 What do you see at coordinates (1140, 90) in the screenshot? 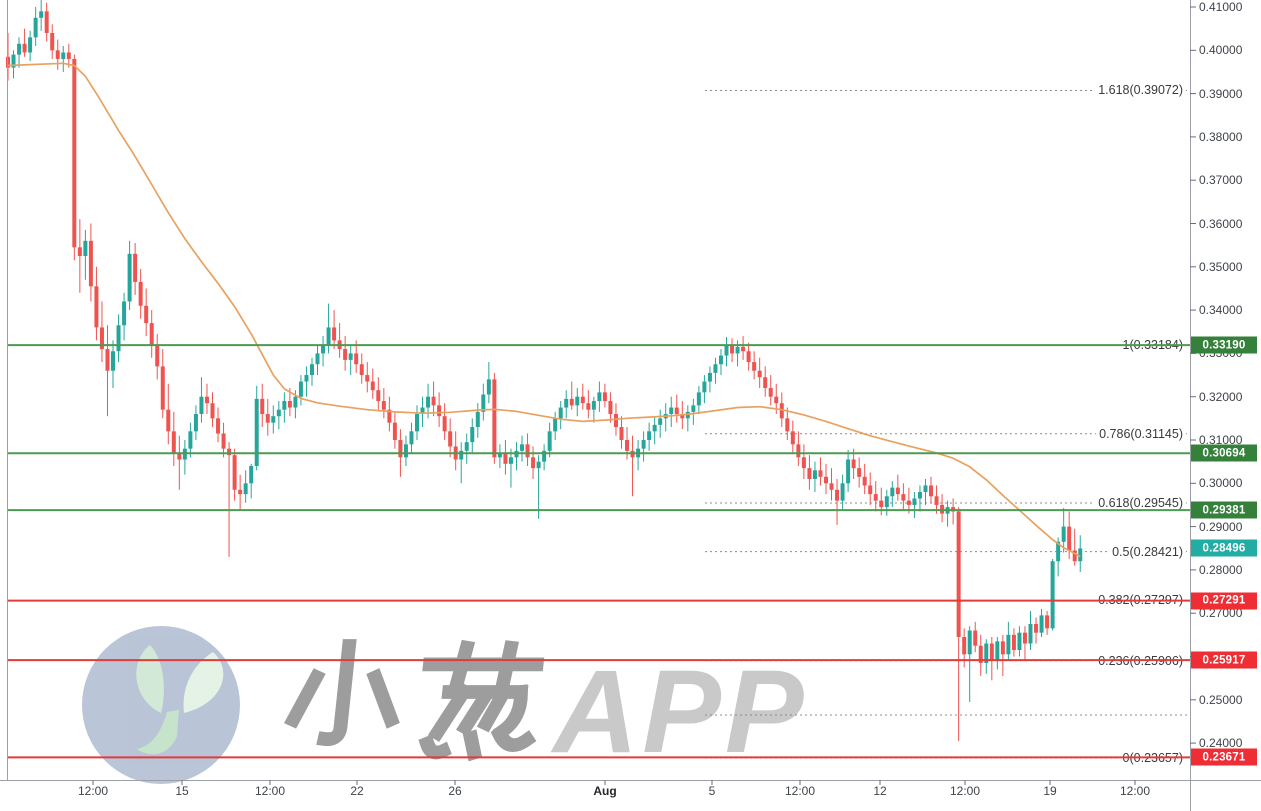
I see `fib-level-label: 1.618(0.39072)` at bounding box center [1140, 90].